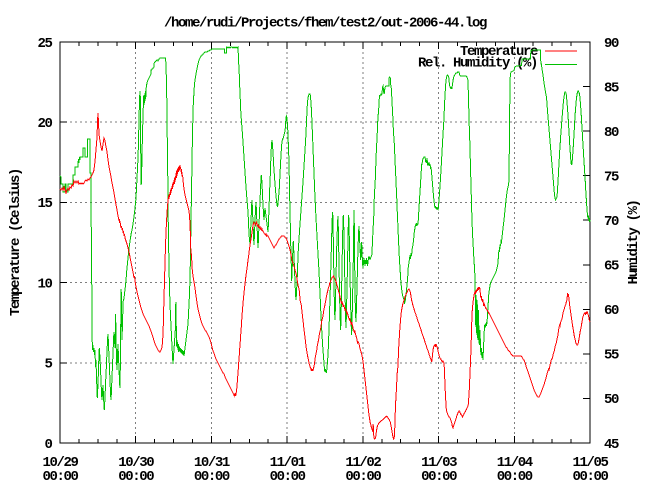 This screenshot has width=649, height=494. Describe the element at coordinates (611, 445) in the screenshot. I see `svg-text: 45` at that location.